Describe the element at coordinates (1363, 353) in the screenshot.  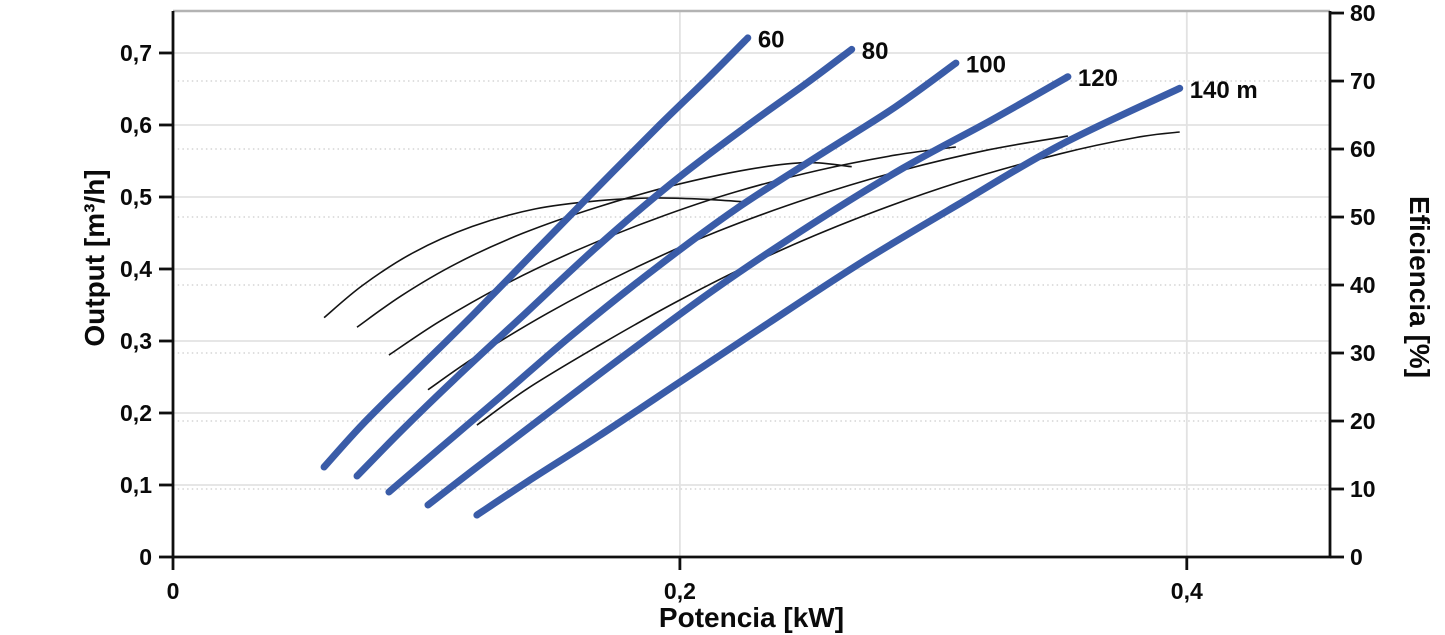
I see `y-right-tick-label: 30` at that location.